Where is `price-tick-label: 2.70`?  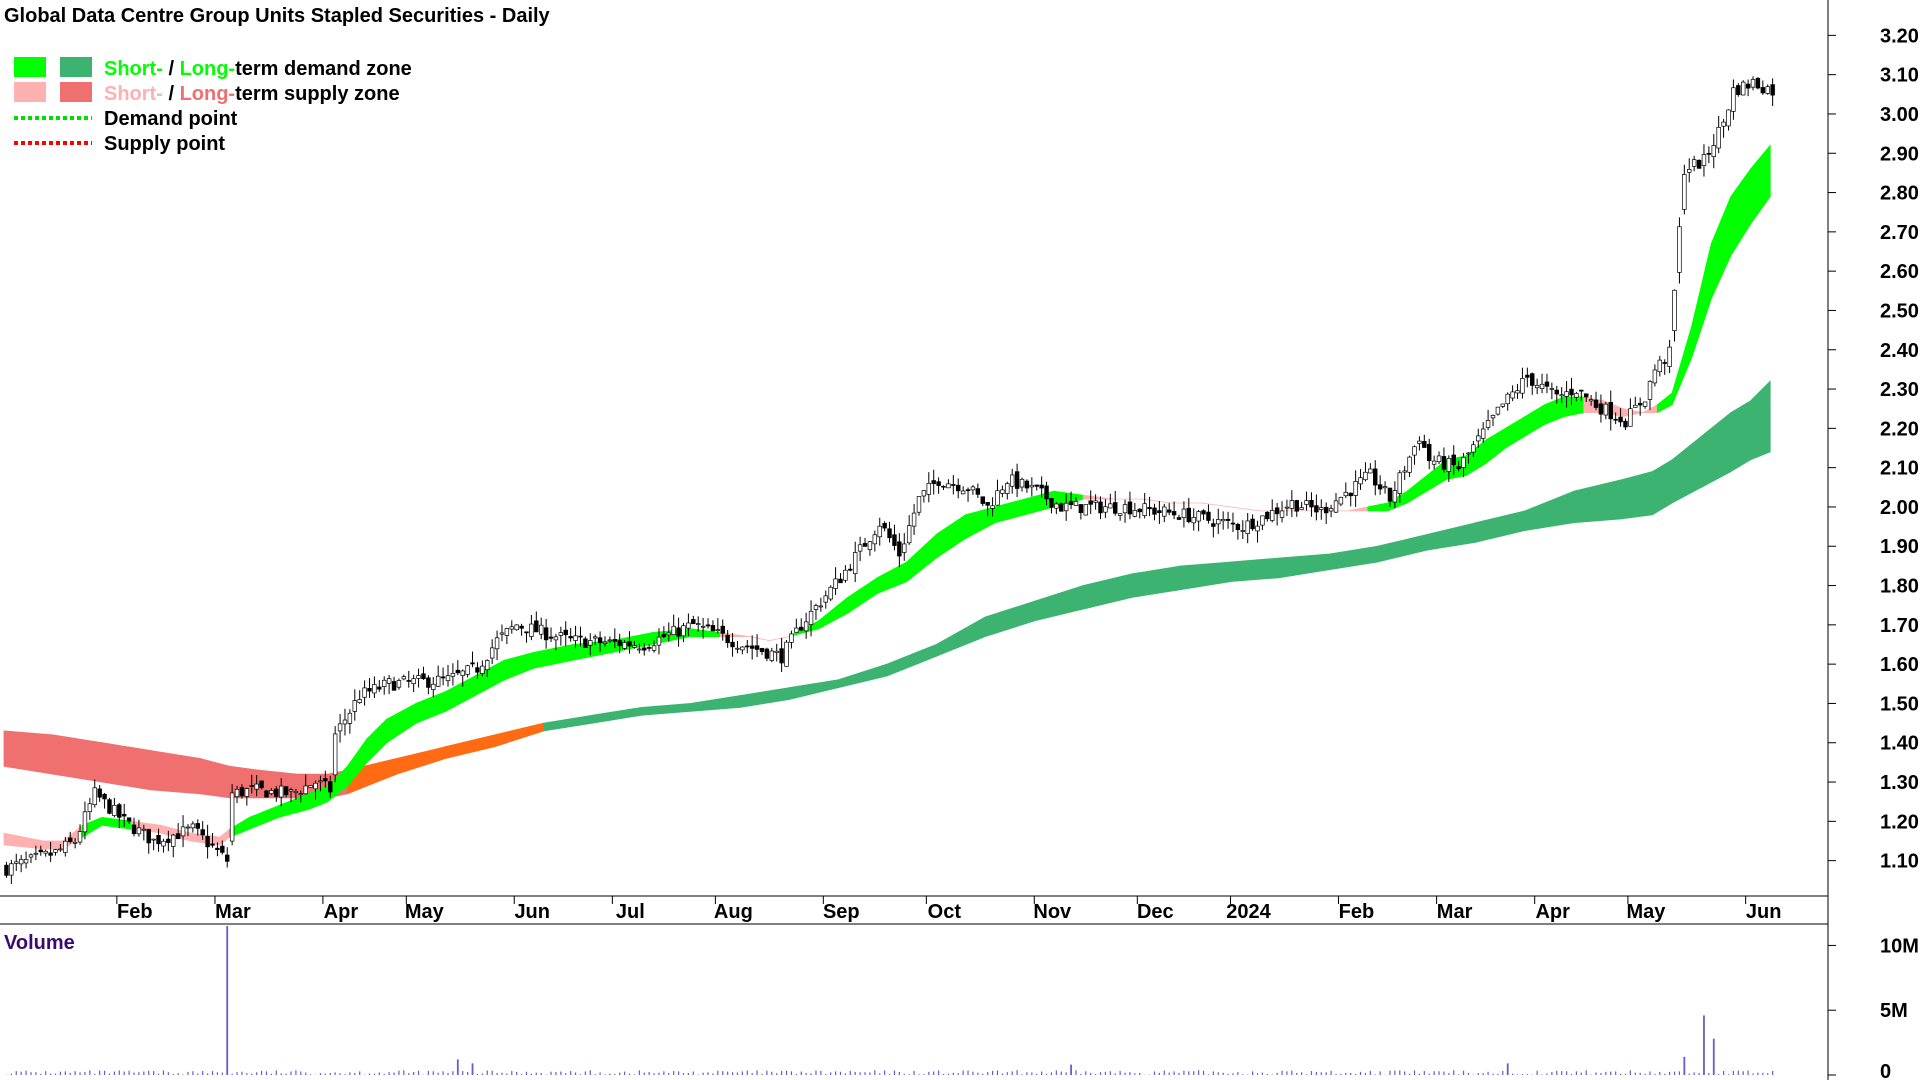
price-tick-label: 2.70 is located at coordinates (1899, 233).